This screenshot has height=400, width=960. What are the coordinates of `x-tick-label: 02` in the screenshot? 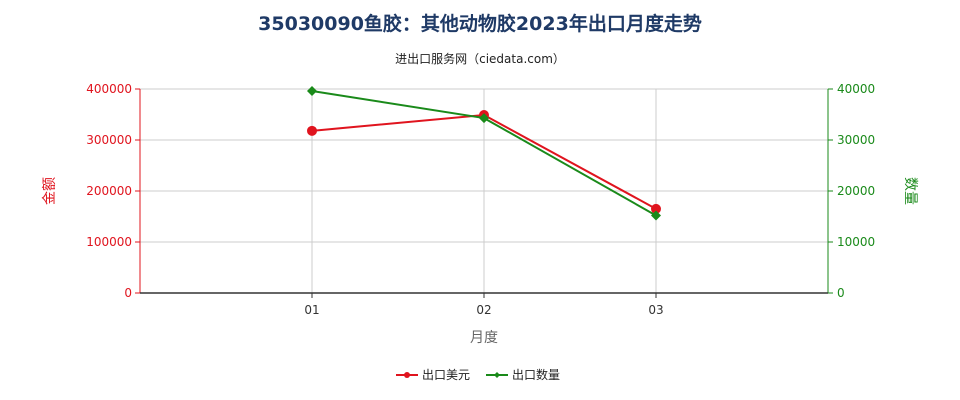 It's located at (483, 310).